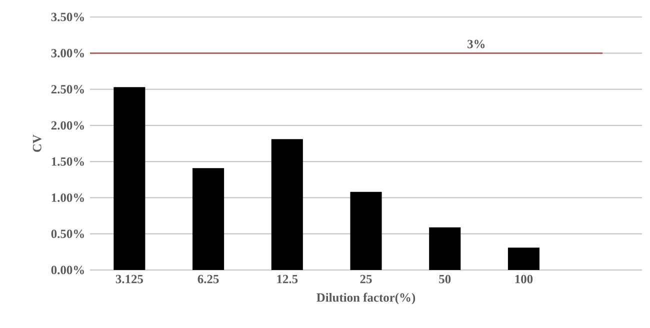  I want to click on y-tick-label: 1.00%, so click(68, 197).